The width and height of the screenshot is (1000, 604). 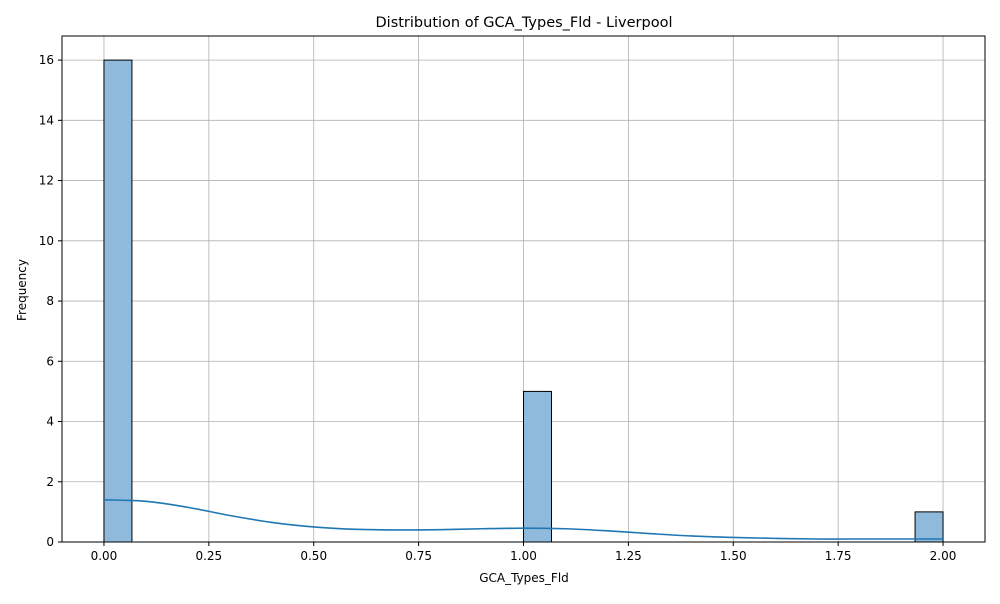 What do you see at coordinates (46, 60) in the screenshot?
I see `y-tick-label: 16` at bounding box center [46, 60].